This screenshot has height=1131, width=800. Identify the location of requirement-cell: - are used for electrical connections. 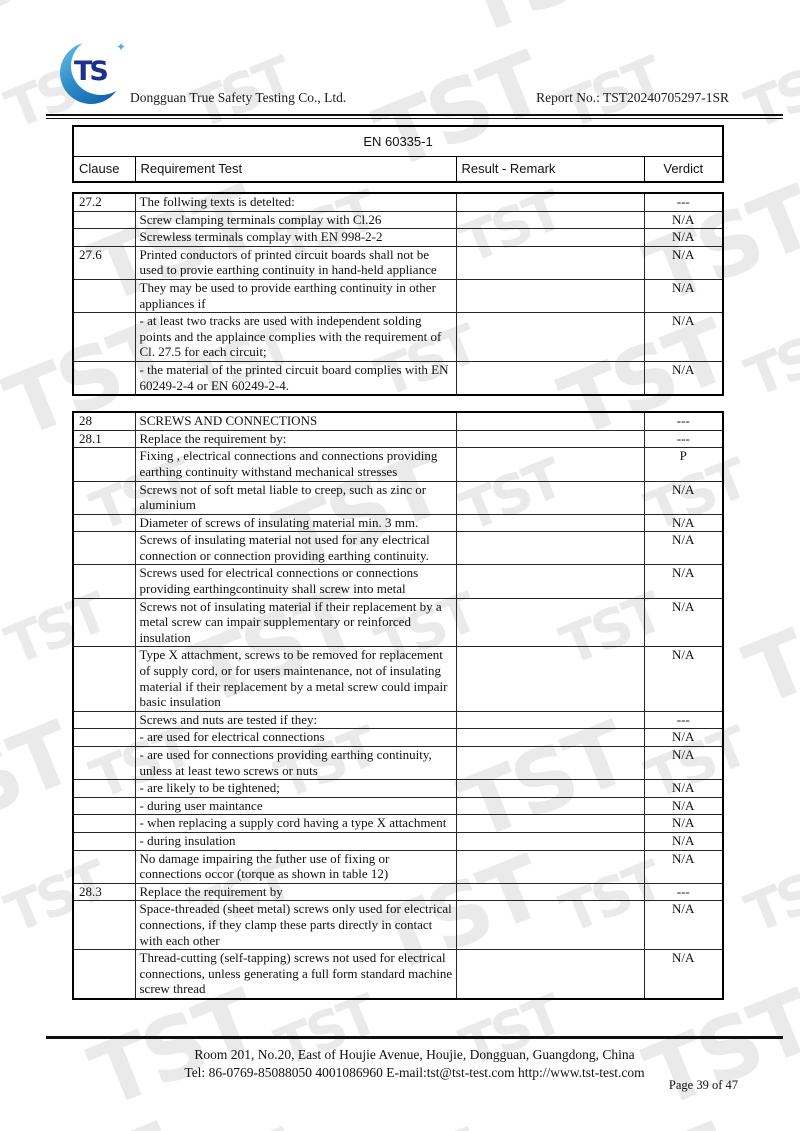
(295, 737).